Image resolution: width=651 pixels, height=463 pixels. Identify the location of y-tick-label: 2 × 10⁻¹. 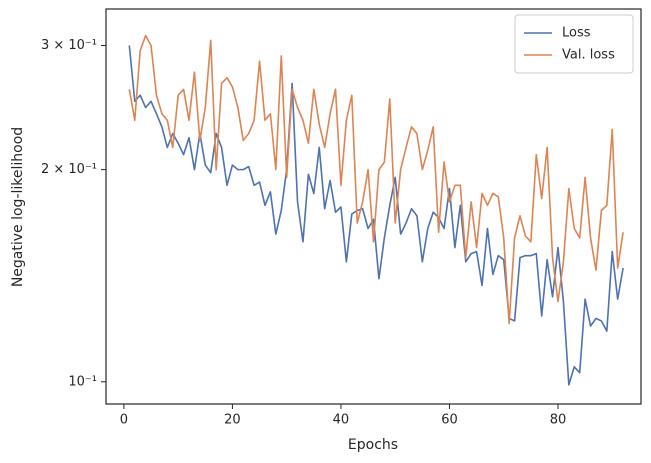
(69, 169).